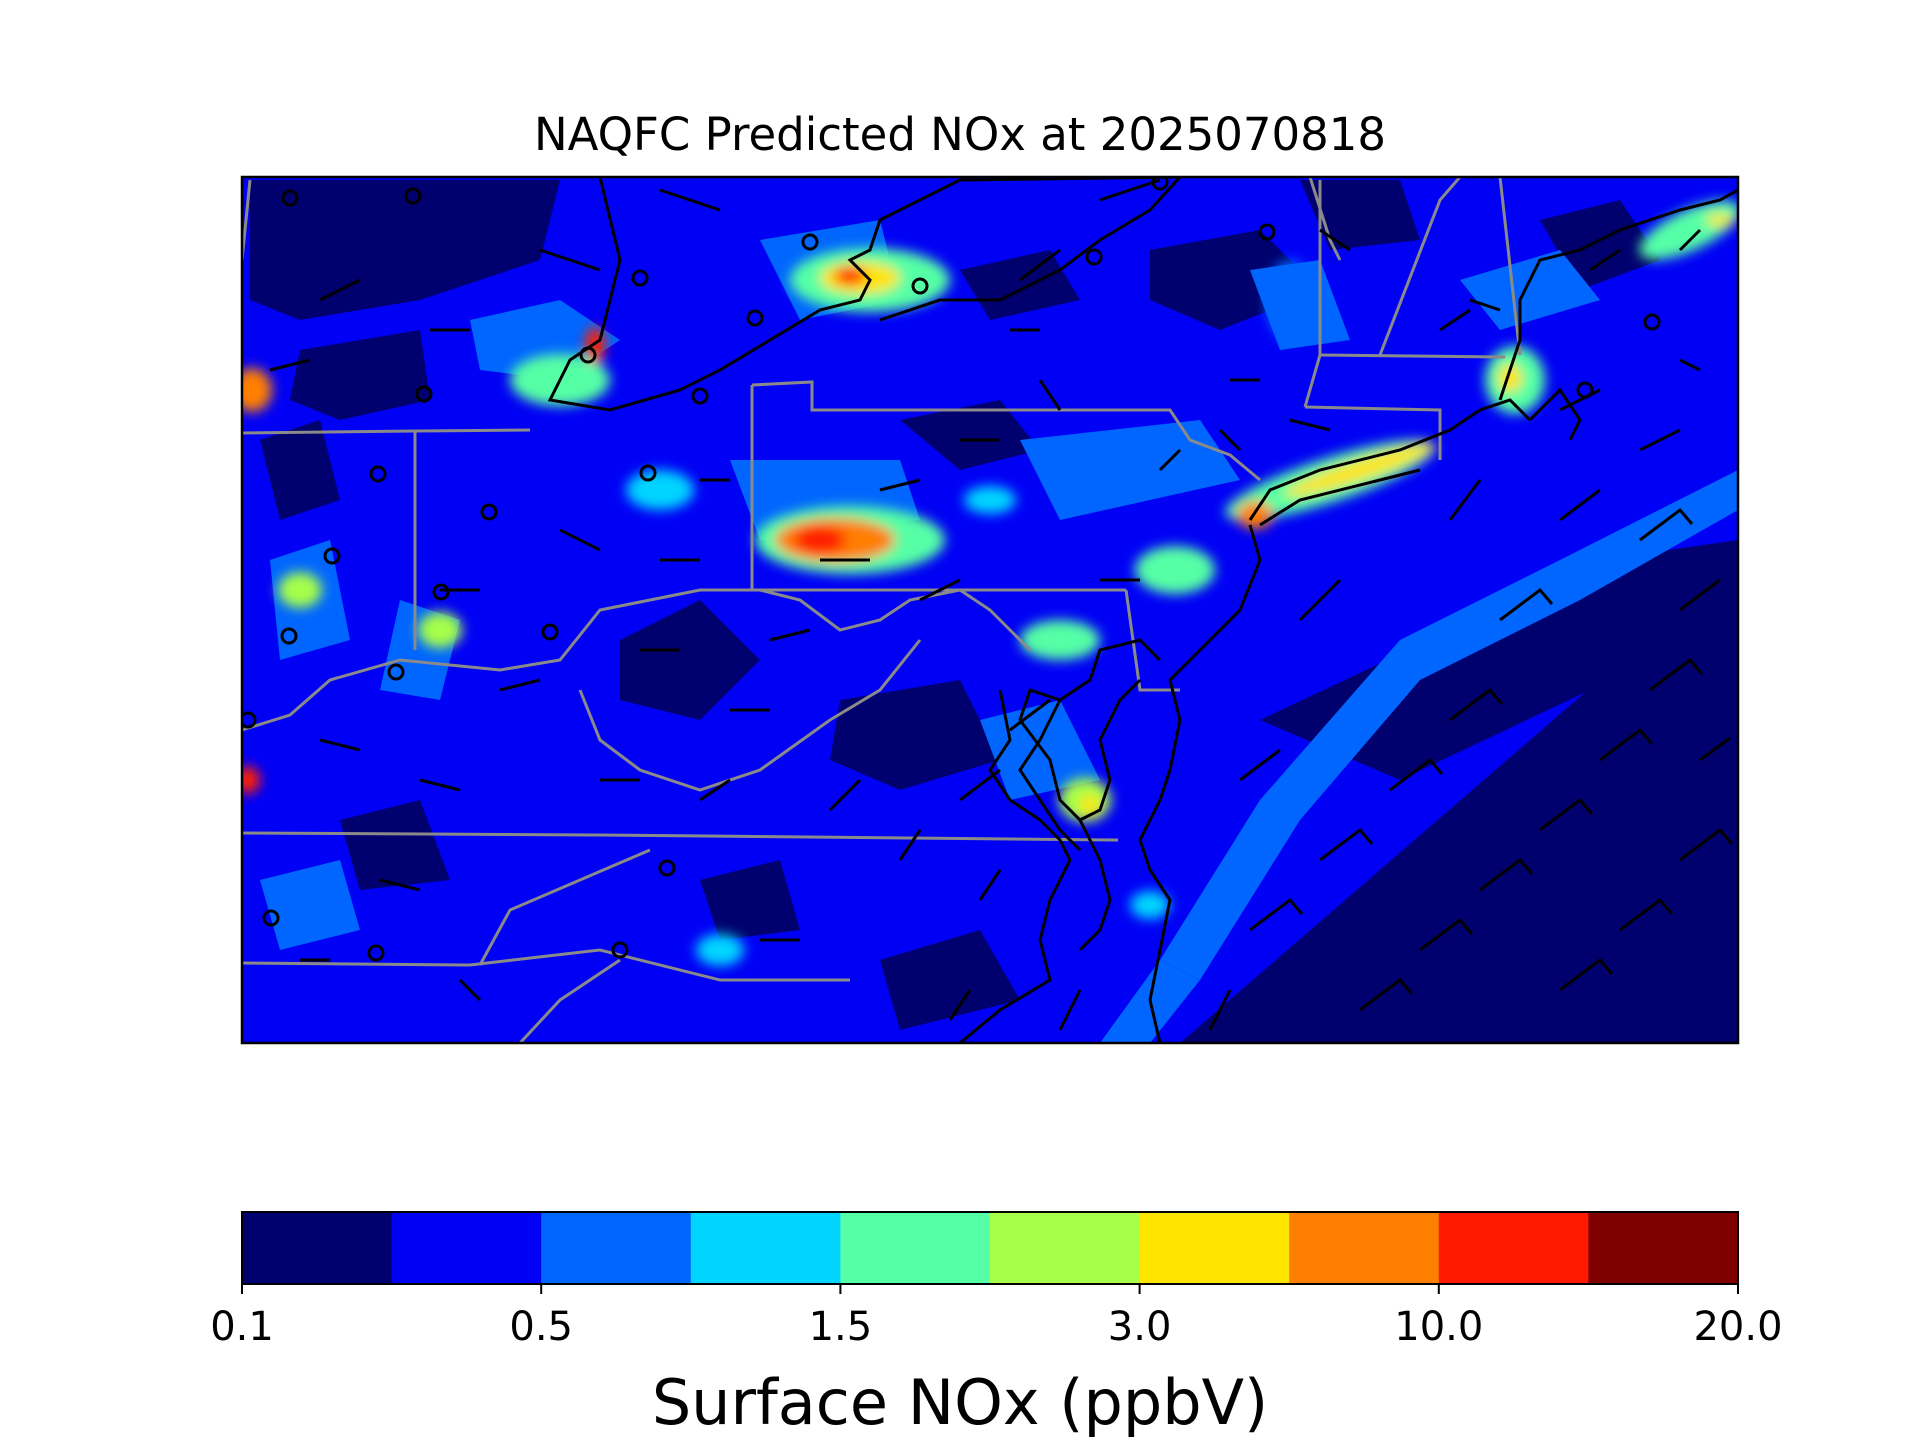 This screenshot has width=1920, height=1440. What do you see at coordinates (820, 540) in the screenshot?
I see `hotspot-pittsburgh-core` at bounding box center [820, 540].